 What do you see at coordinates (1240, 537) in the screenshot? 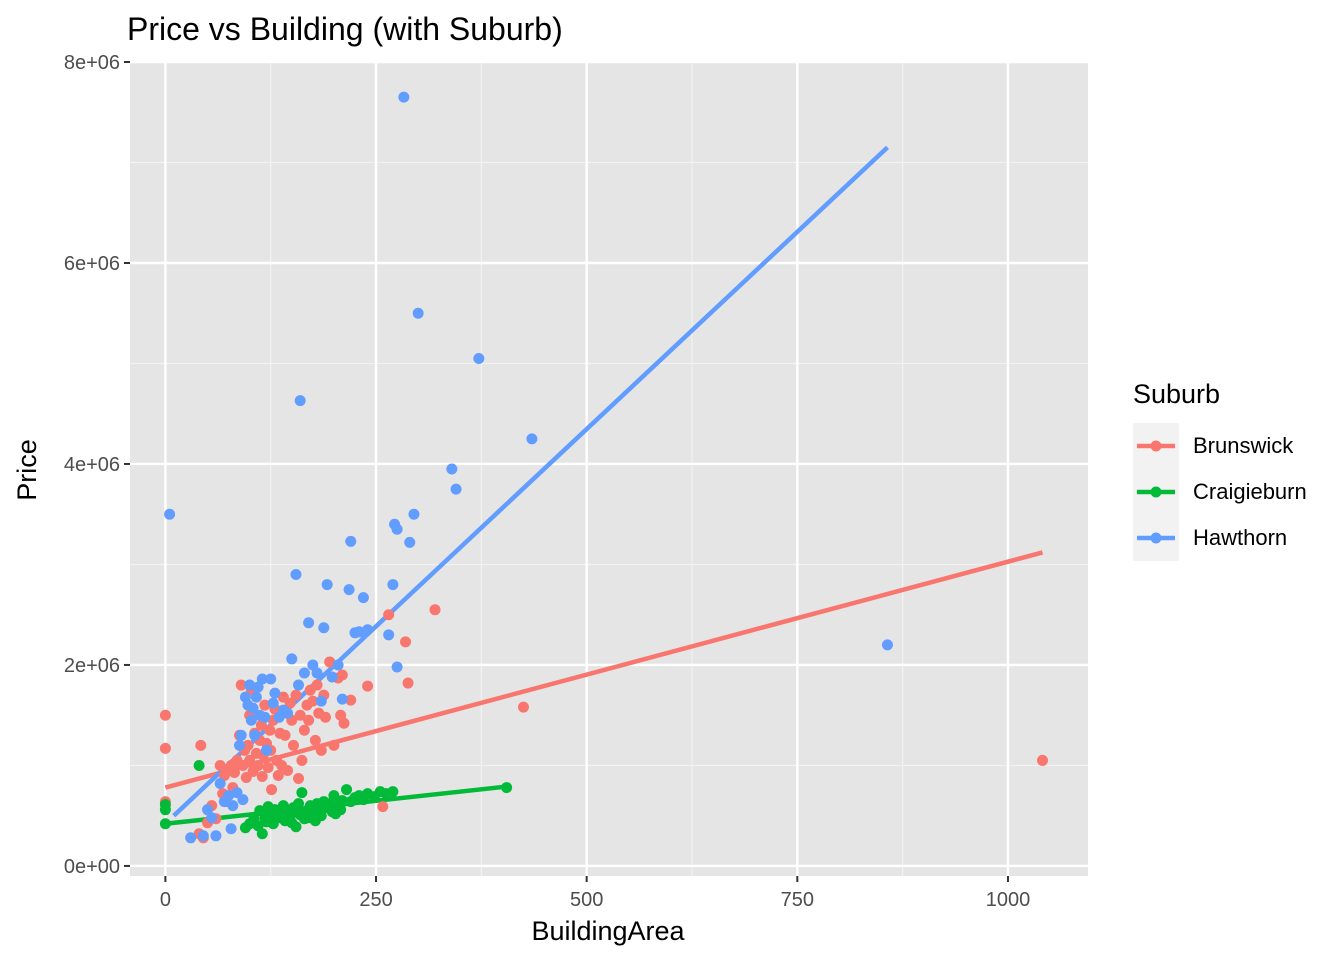
I see `legend-label: Hawthorn` at bounding box center [1240, 537].